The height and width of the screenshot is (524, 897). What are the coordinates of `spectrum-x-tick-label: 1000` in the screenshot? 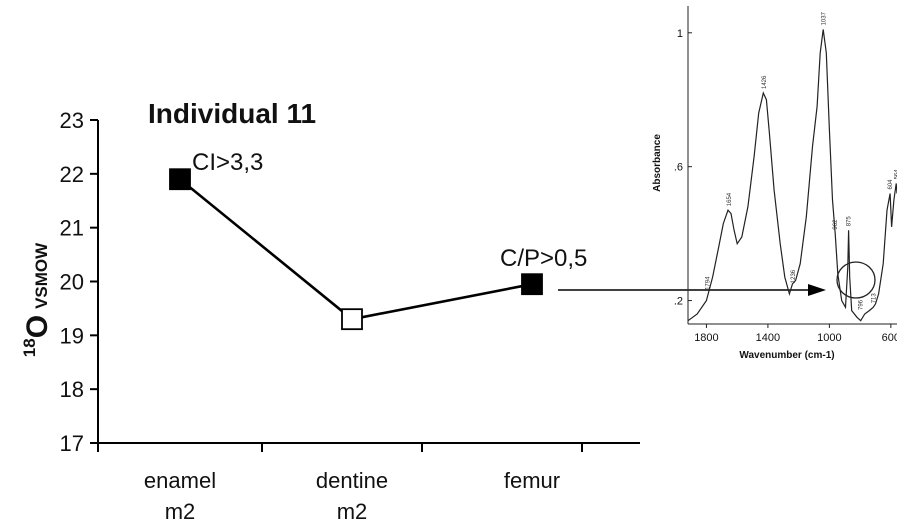 It's located at (829, 338).